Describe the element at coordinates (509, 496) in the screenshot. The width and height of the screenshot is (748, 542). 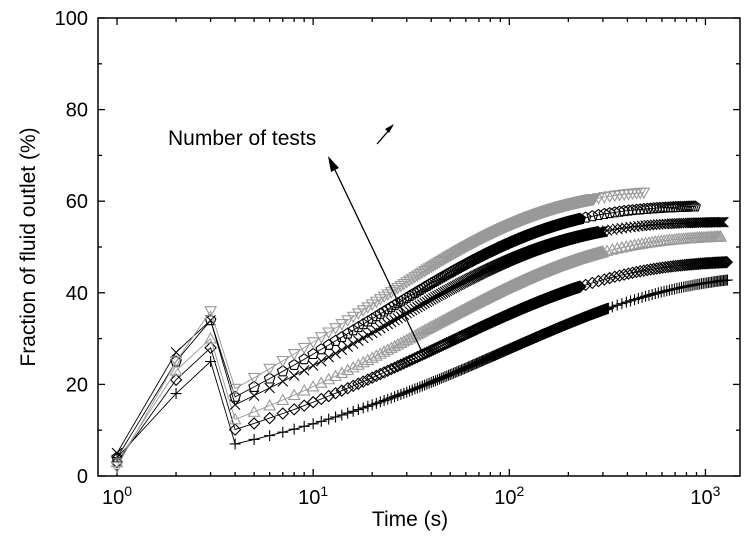
I see `x-tick-label: 102` at that location.